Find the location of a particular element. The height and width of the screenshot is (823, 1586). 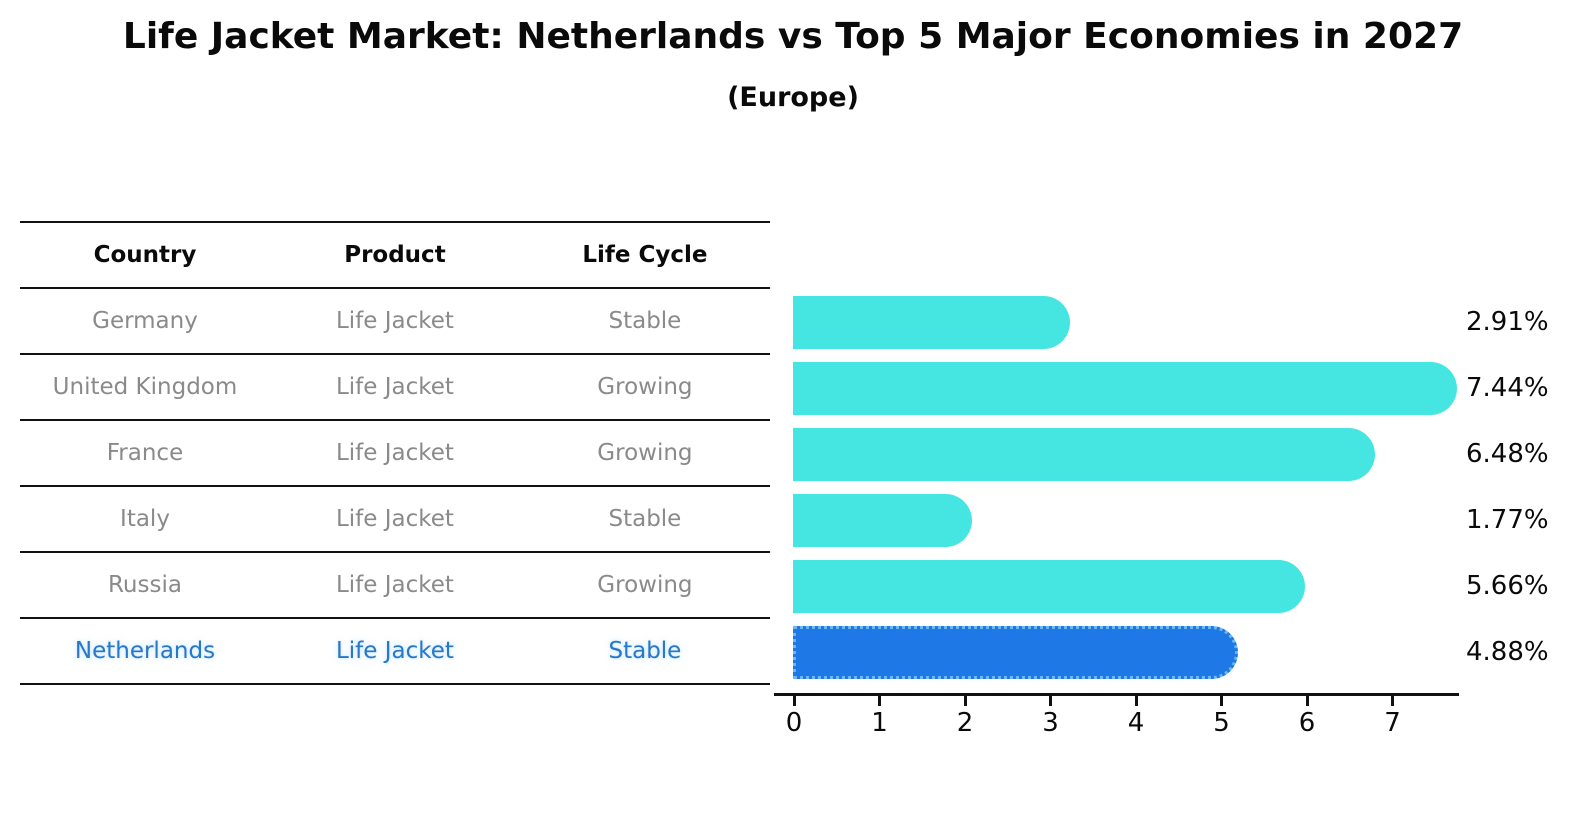

bar-russia is located at coordinates (1049, 586).